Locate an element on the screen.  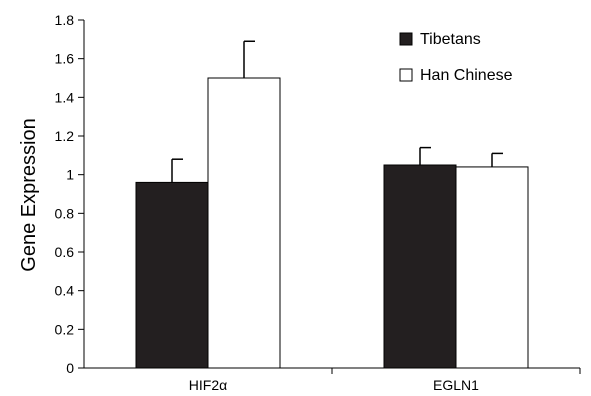
y-tick-label: 0.2 is located at coordinates (65, 329).